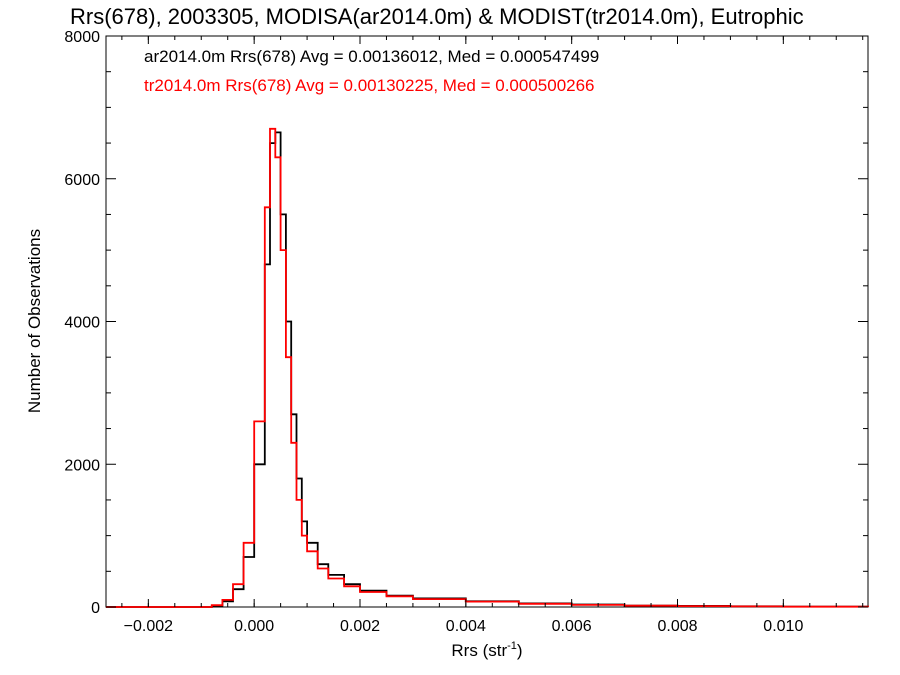 This screenshot has width=900, height=675. I want to click on y-tick-label-1: 2000, so click(82, 465).